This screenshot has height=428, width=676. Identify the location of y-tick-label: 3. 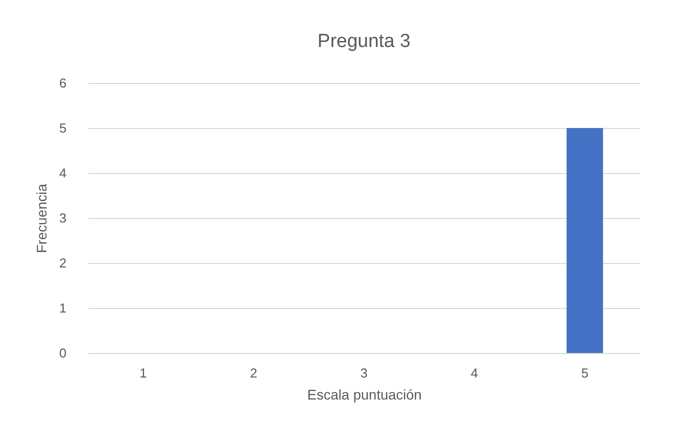
(62, 218).